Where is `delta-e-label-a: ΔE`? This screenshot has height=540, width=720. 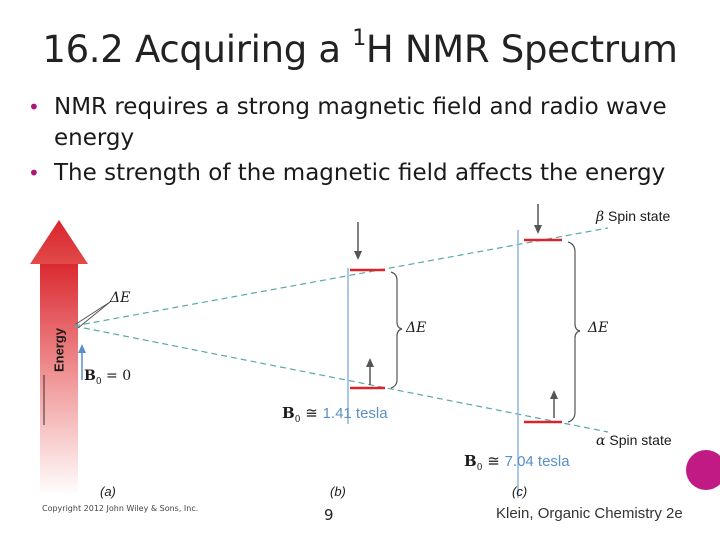
delta-e-label-a: ΔE is located at coordinates (120, 298).